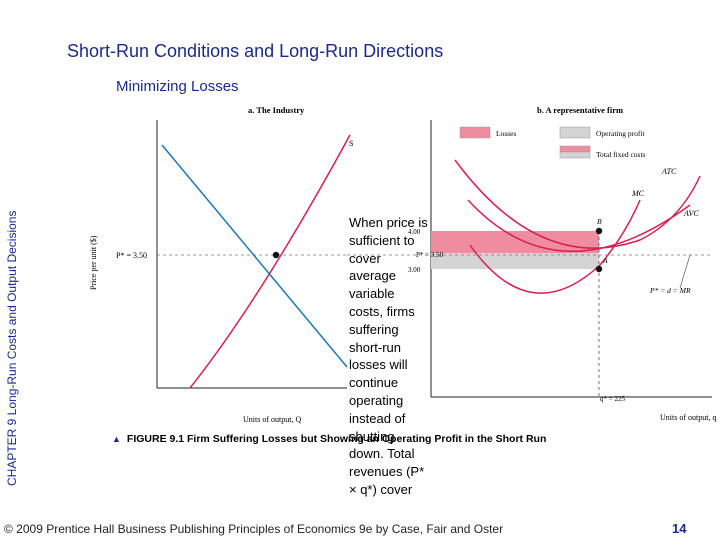 The image size is (720, 540). What do you see at coordinates (580, 110) in the screenshot?
I see `panel-b-title: b. A representative firm` at bounding box center [580, 110].